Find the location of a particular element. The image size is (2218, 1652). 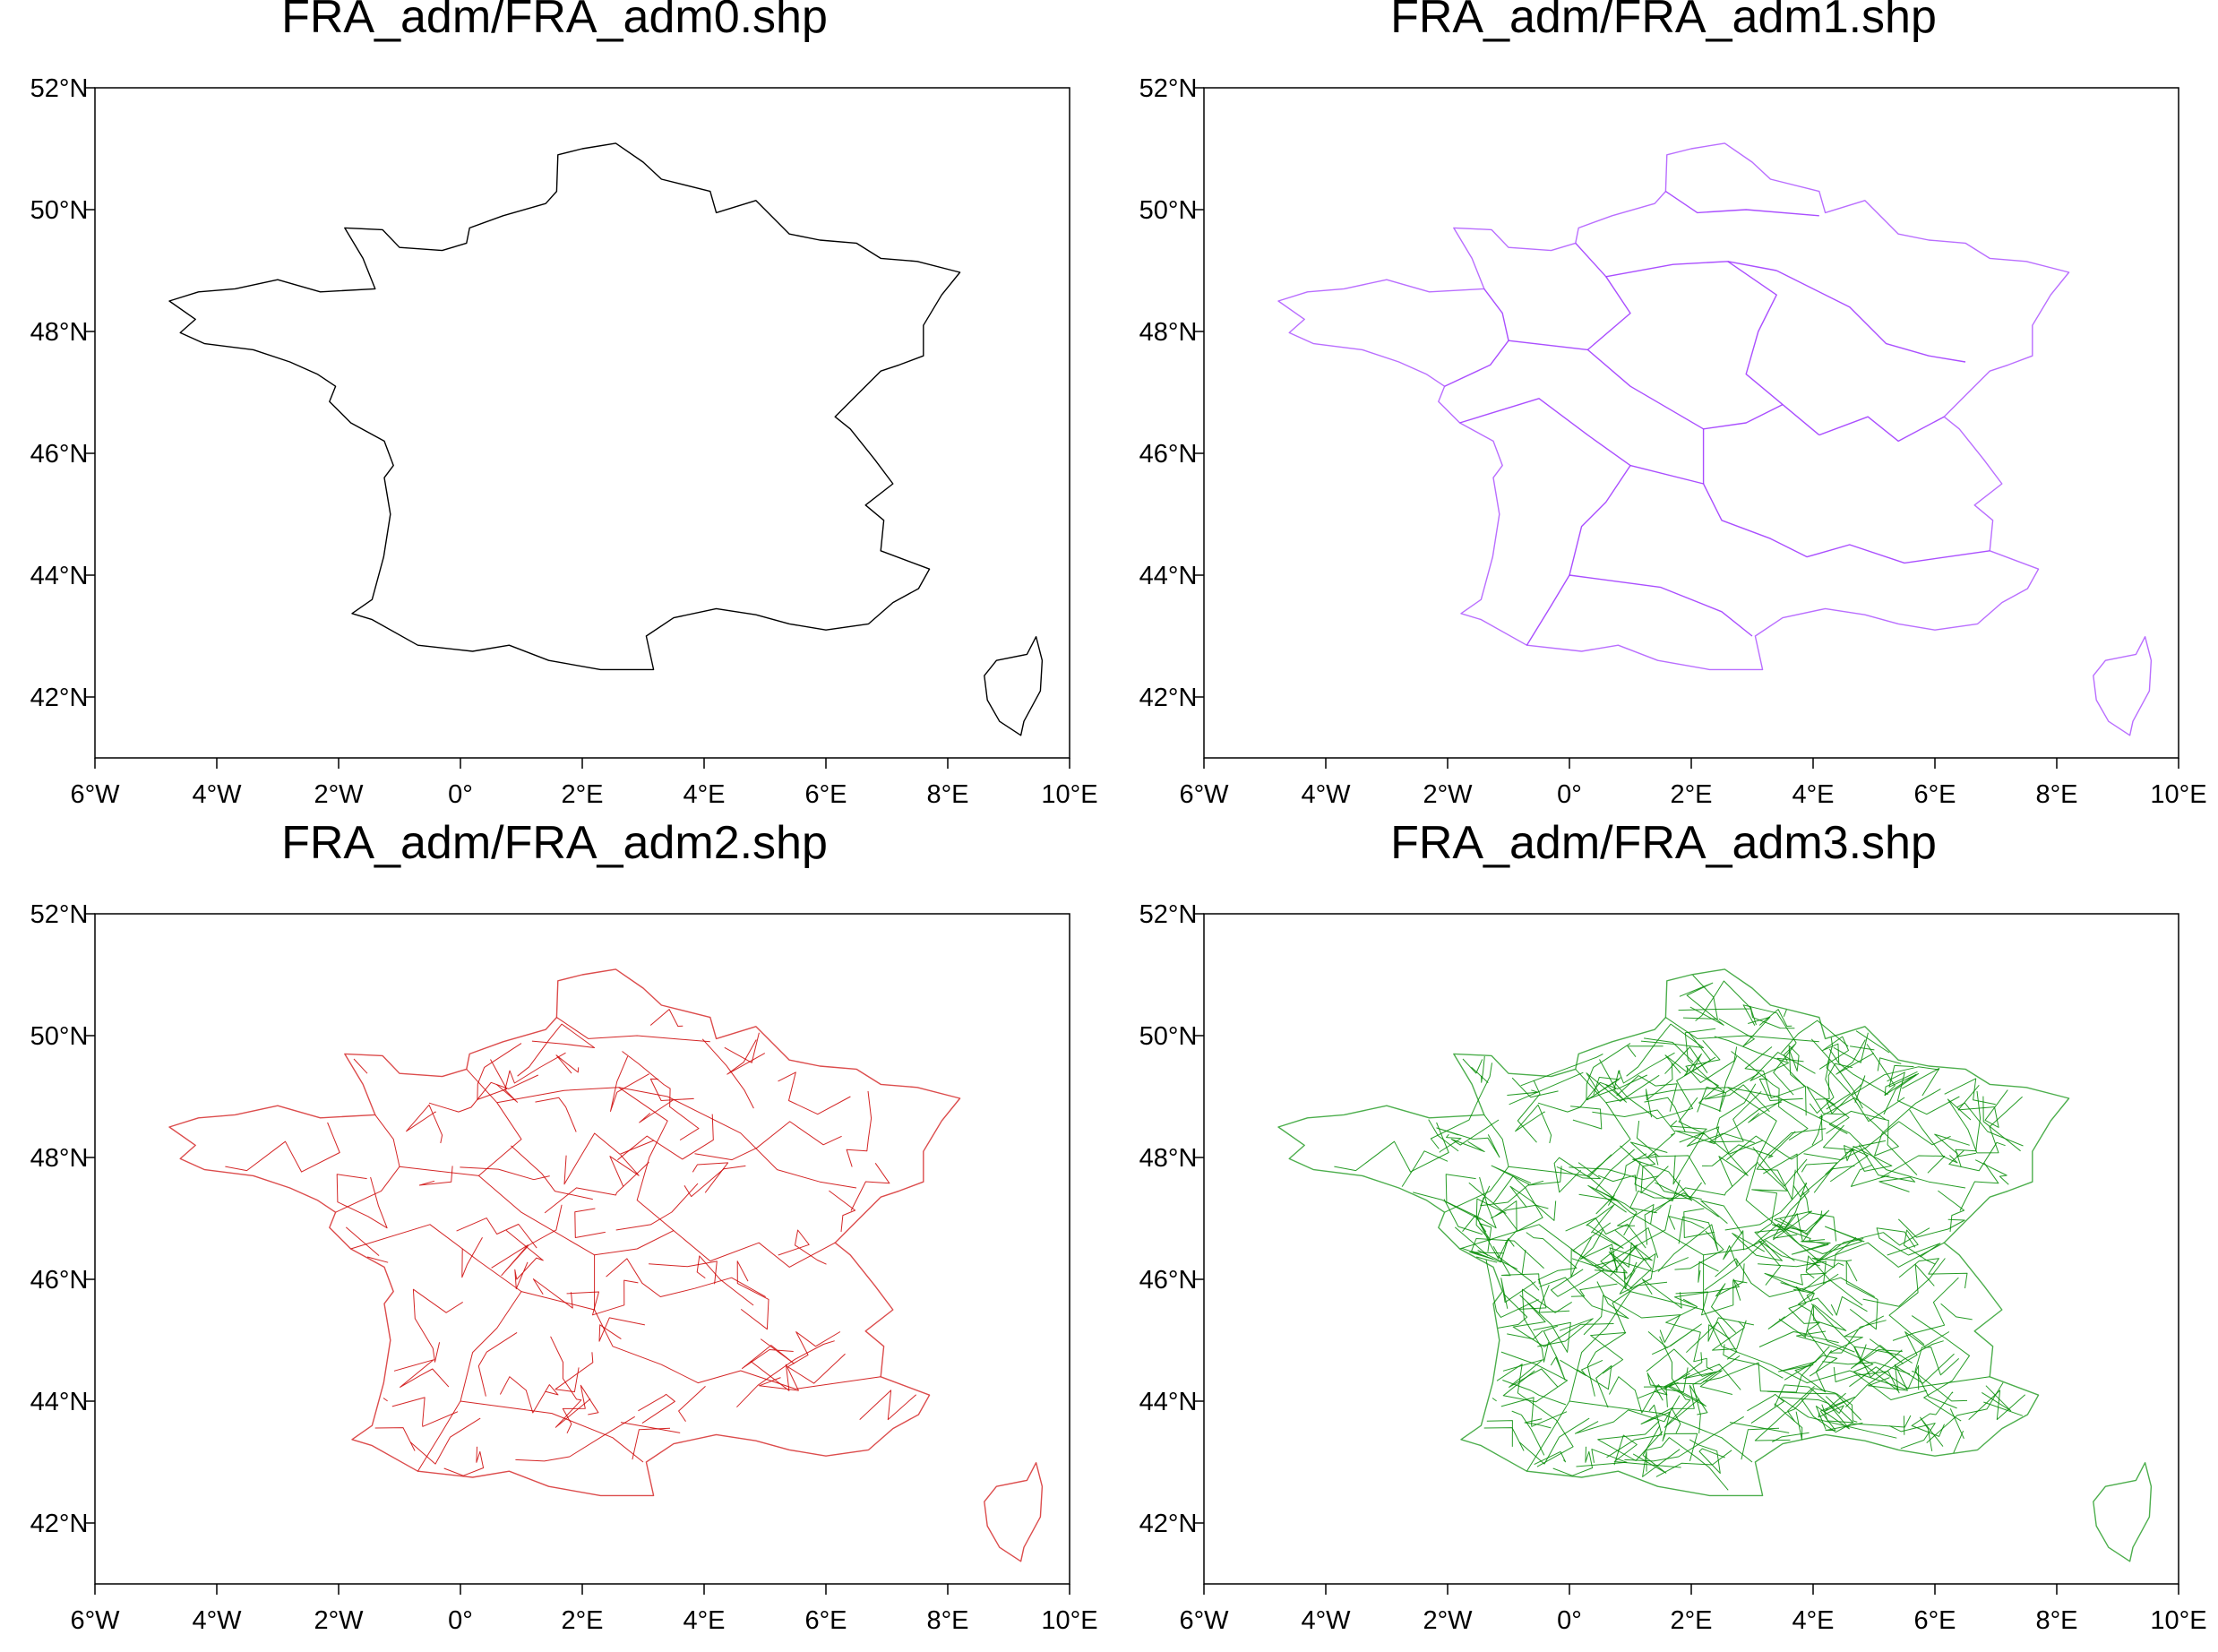

lat-tick-label: 42°N is located at coordinates (1168, 698).